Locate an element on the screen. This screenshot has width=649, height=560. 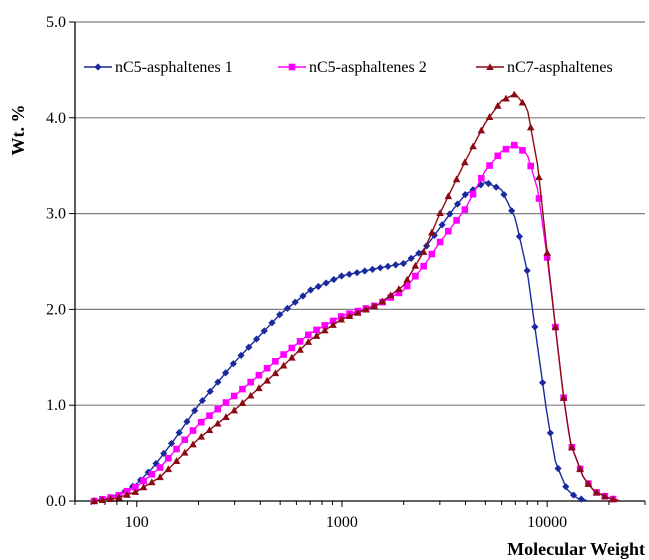
y-tick-label: 3.0 is located at coordinates (56, 214).